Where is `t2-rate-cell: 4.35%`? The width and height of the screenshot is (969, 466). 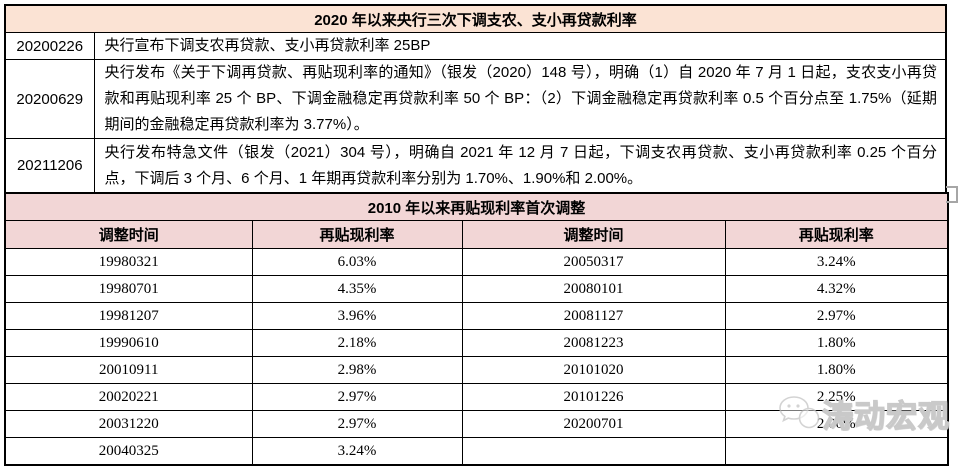
t2-rate-cell: 4.35% is located at coordinates (357, 289).